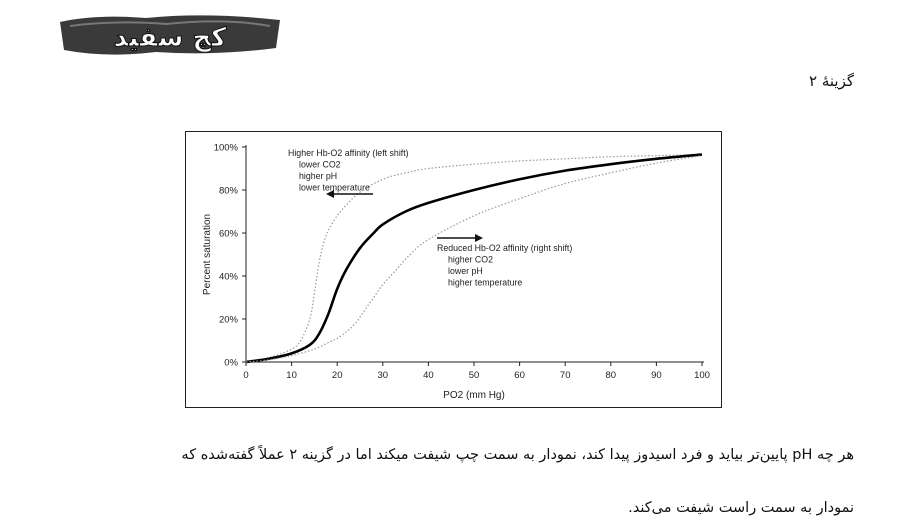 This screenshot has height=531, width=910. What do you see at coordinates (330, 194) in the screenshot?
I see `left-arrow-head` at bounding box center [330, 194].